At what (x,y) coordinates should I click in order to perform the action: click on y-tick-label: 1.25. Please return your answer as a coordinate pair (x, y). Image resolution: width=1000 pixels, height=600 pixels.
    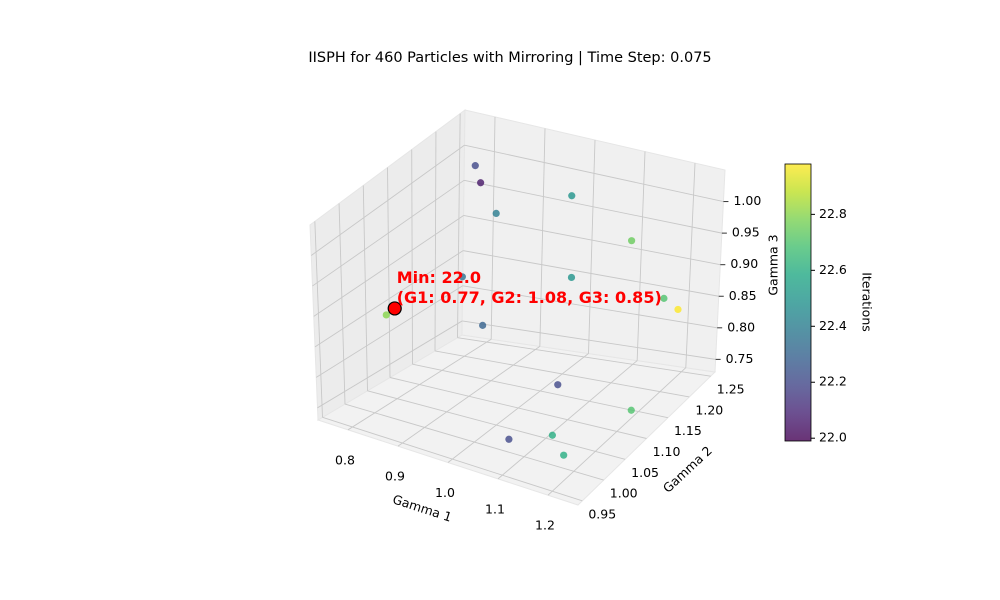
    Looking at the image, I should click on (731, 389).